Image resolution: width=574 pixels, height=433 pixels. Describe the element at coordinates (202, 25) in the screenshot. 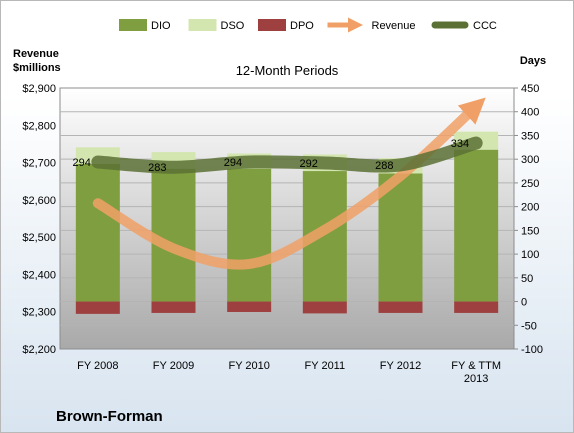

I see `legend-swatch-dso` at that location.